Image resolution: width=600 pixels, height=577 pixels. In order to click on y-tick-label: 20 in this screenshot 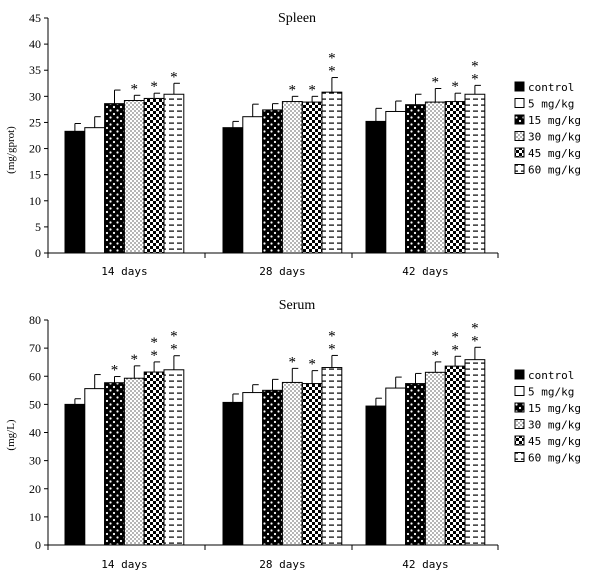, I will do `click(35, 149)`.